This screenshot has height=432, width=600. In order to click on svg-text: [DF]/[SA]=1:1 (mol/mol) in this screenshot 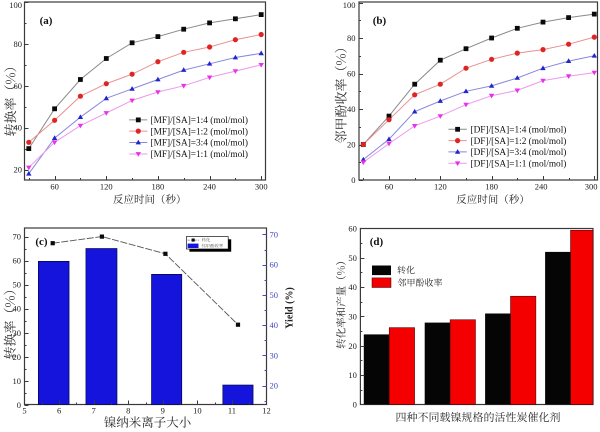, I will do `click(519, 164)`.